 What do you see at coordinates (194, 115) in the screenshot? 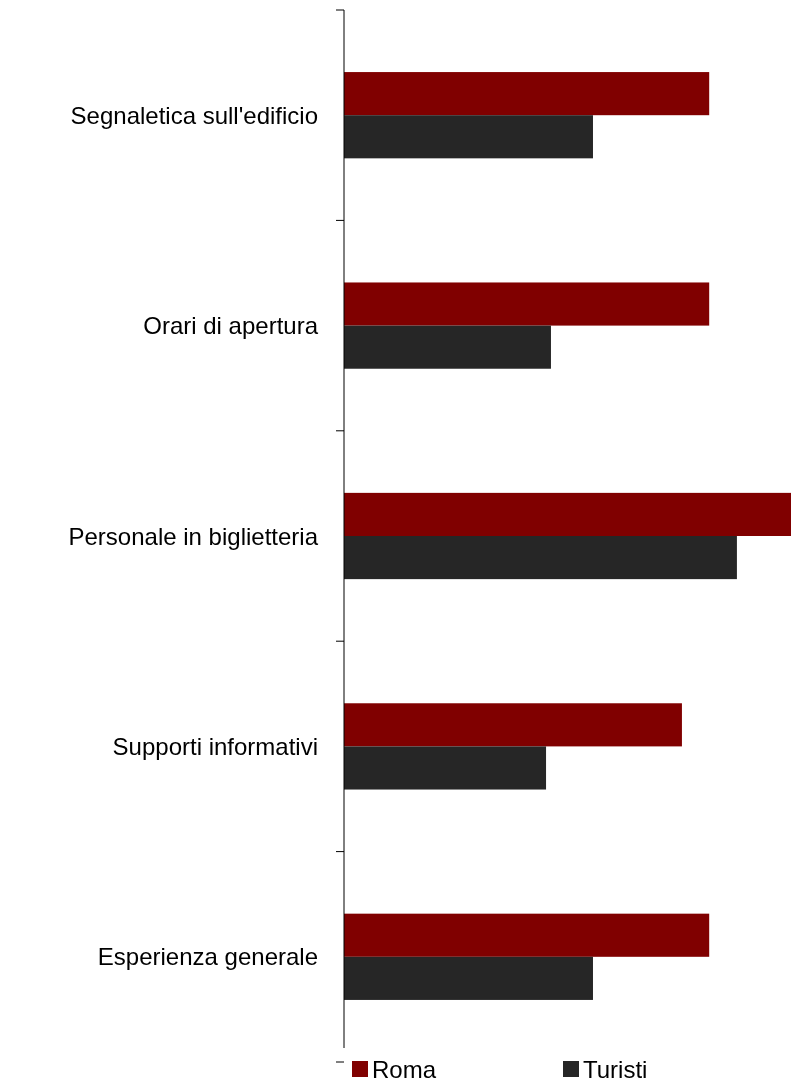
I see `y-tick-label: Segnaletica sull'edificio` at bounding box center [194, 115].